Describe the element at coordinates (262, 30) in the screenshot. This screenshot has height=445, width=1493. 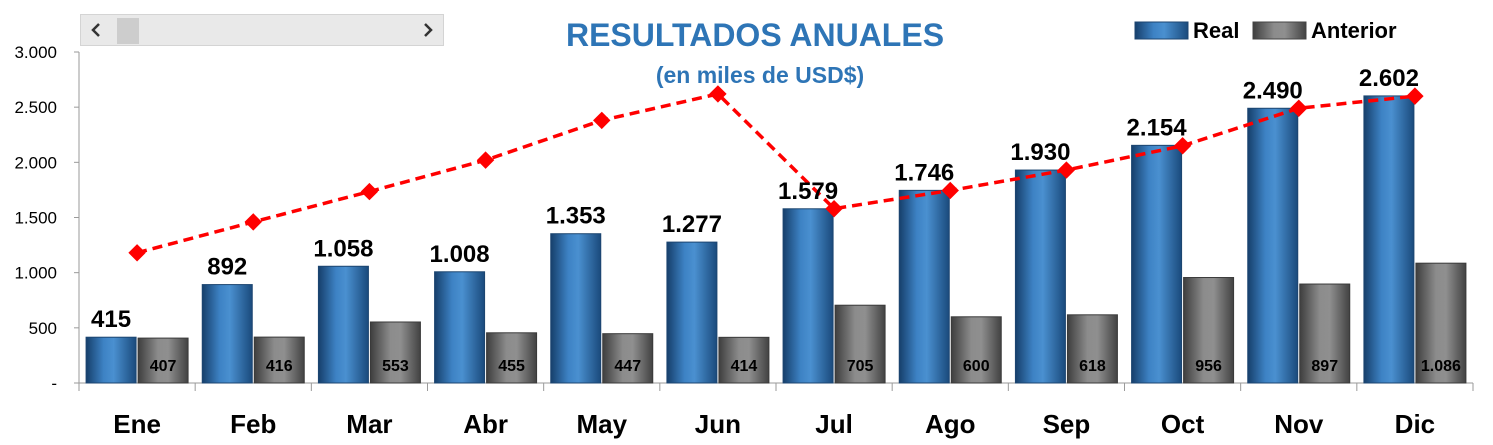
I see `chart-scrollbar` at that location.